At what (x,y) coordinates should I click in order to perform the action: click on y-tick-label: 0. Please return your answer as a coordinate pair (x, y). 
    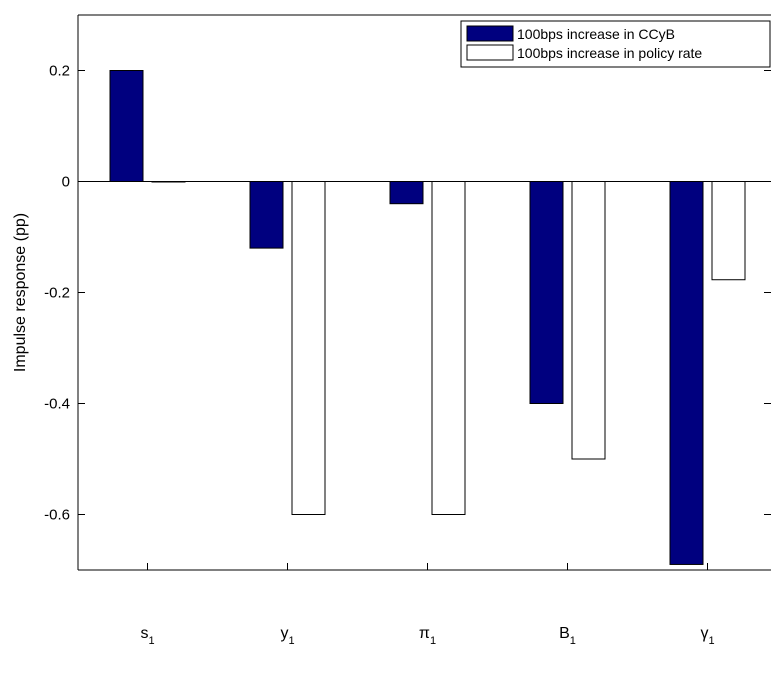
    Looking at the image, I should click on (66, 182).